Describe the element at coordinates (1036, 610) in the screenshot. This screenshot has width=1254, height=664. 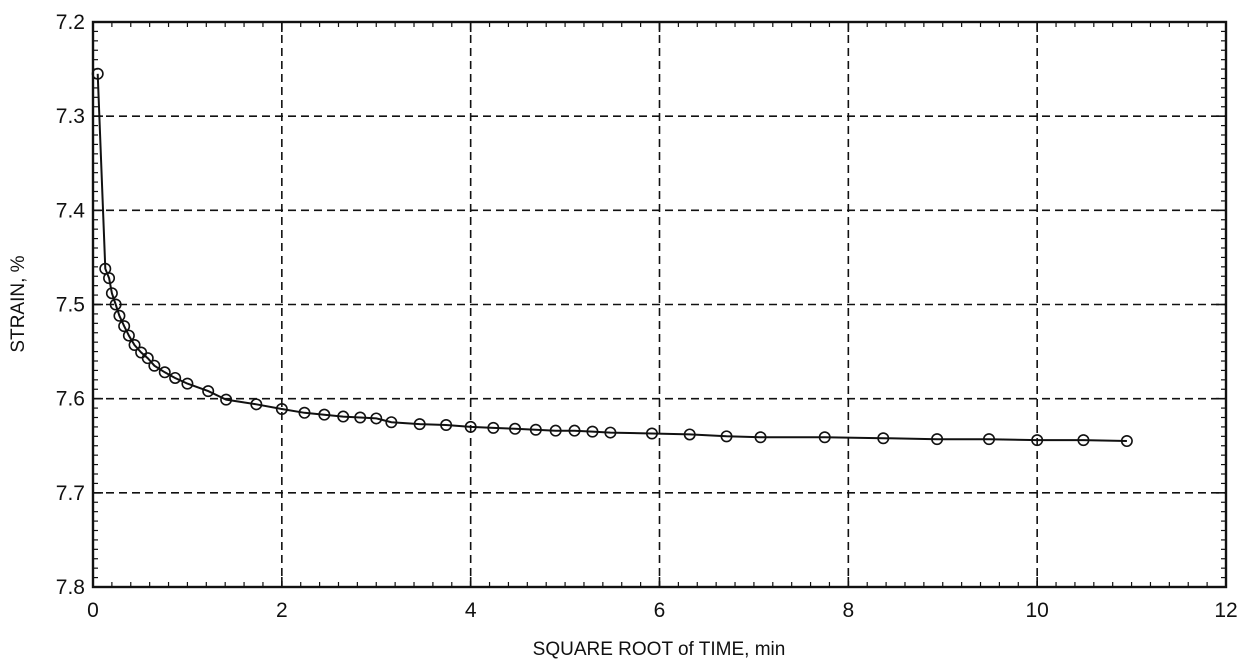
I see `x-tick-label: 10` at that location.